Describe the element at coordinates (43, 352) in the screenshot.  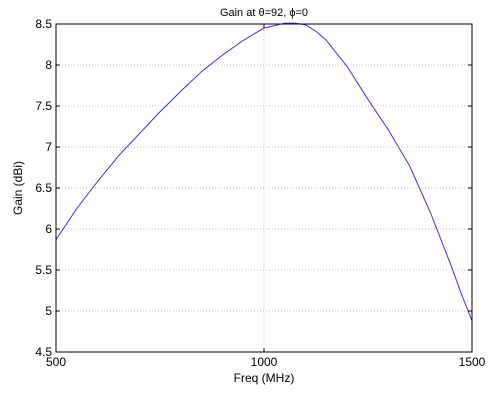
I see `y-tick-label: 4.5` at that location.